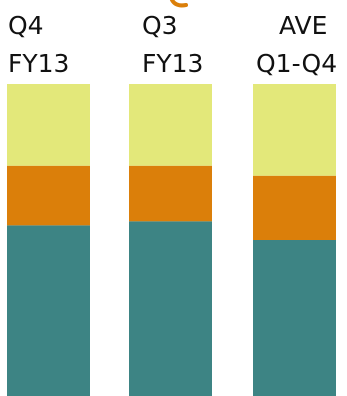 The height and width of the screenshot is (396, 347). I want to click on category-label-line1: Q3, so click(160, 25).